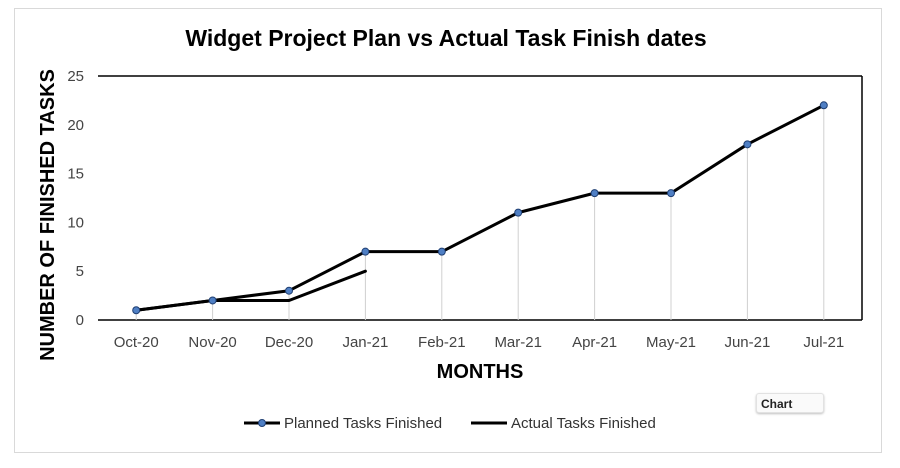 This screenshot has width=900, height=468. I want to click on series-line-actual, so click(250, 290).